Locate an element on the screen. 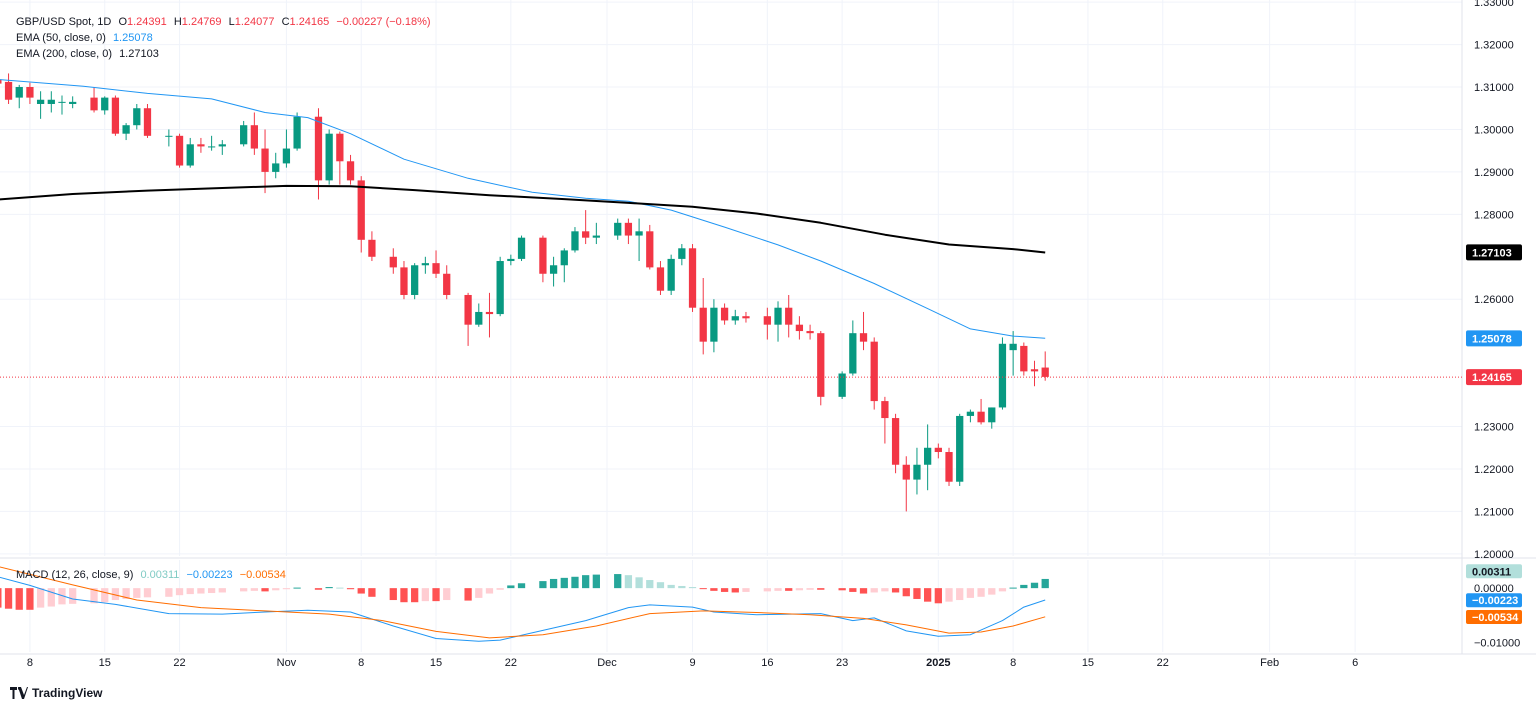 This screenshot has height=710, width=1536. ema200-value: 1.27103 is located at coordinates (139, 54).